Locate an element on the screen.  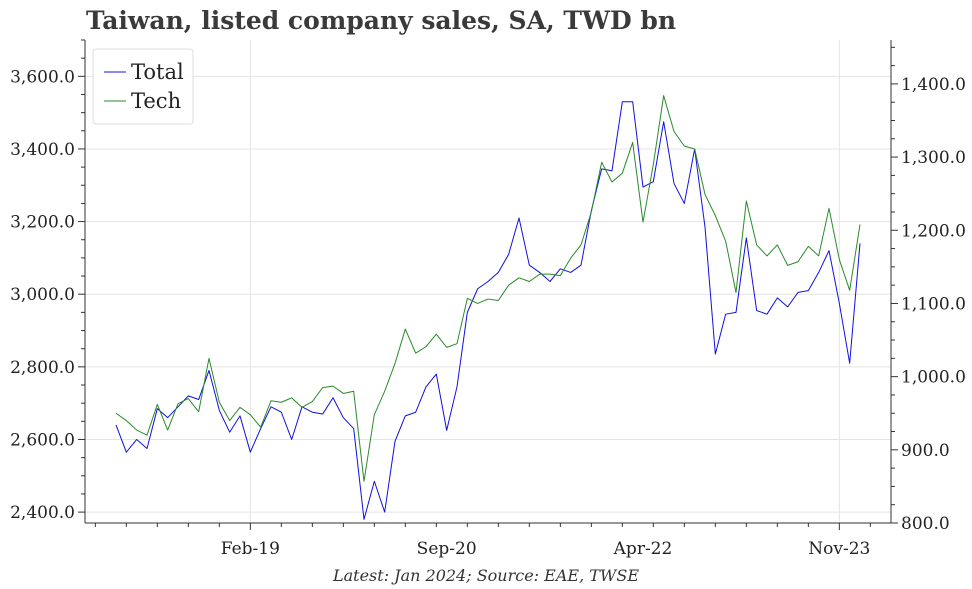
chart-footnote: Latest: Jan 2024; Source: EAE, TWSE is located at coordinates (485, 575).